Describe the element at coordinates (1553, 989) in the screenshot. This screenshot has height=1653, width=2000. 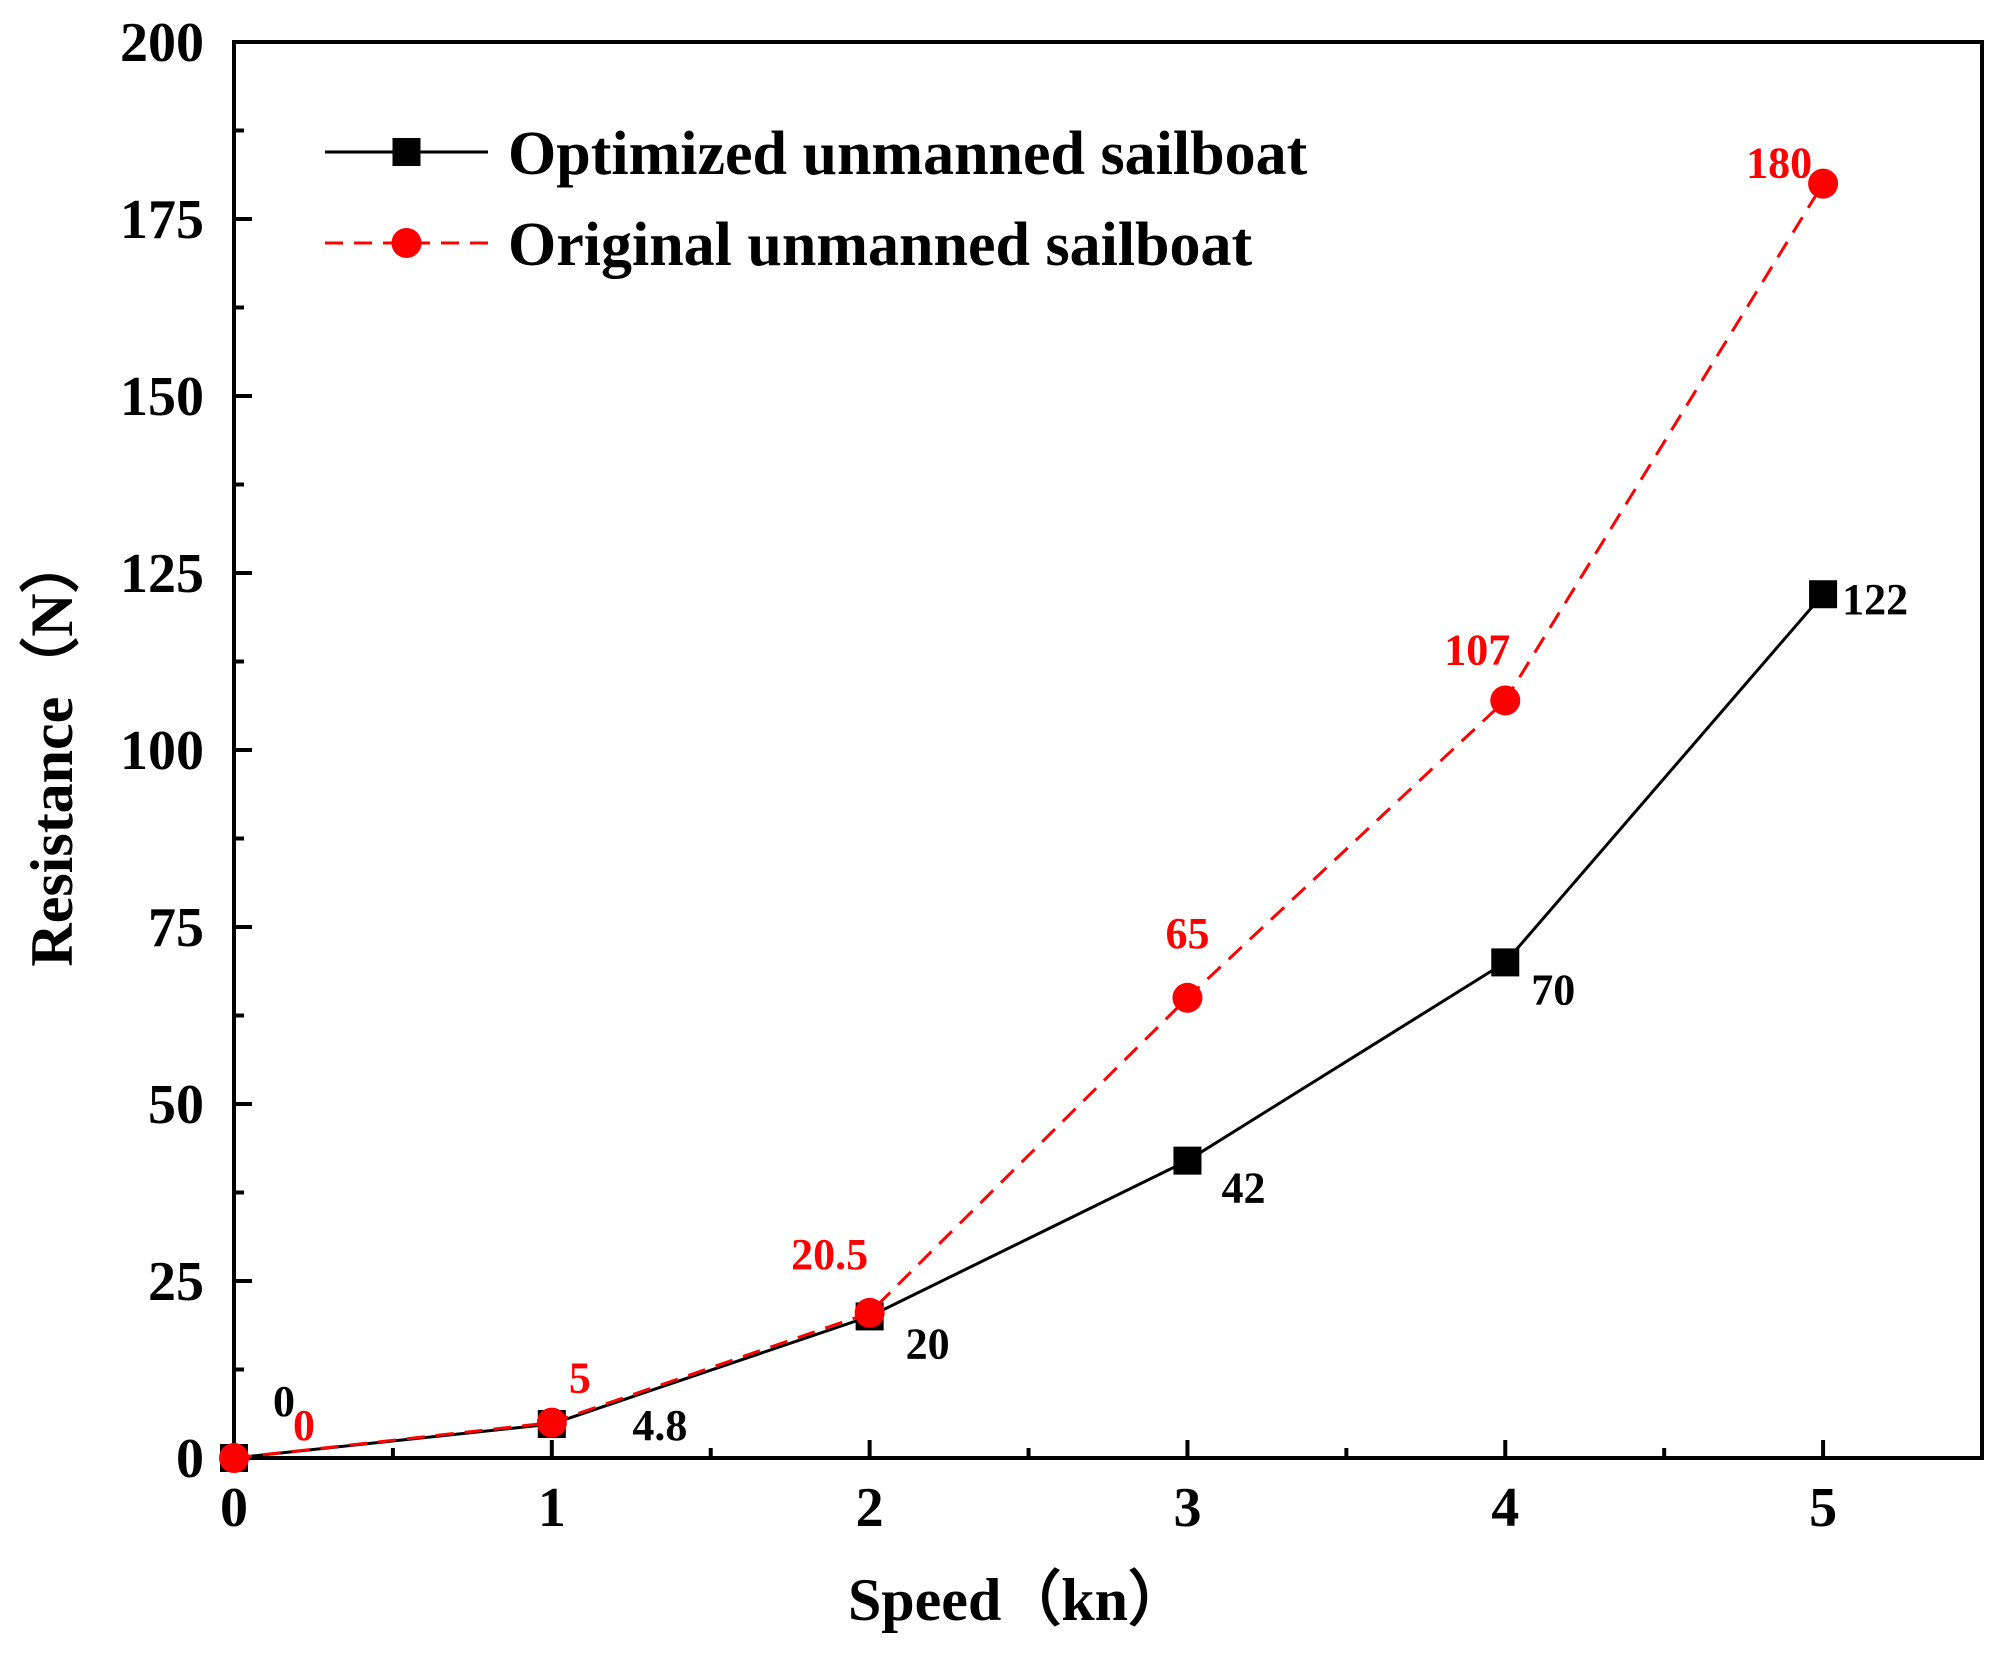
I see `data-label-optimized: 70` at that location.